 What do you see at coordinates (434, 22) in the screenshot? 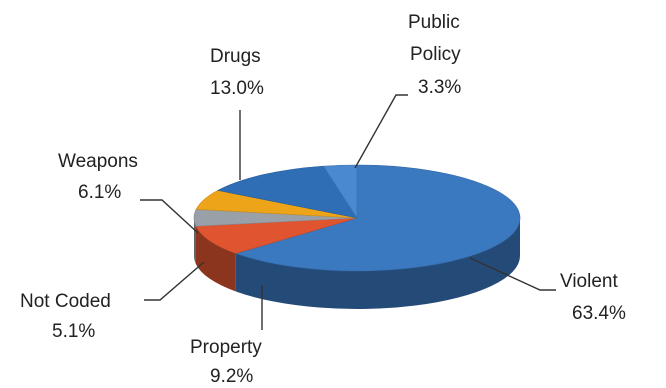
I see `label-public-policy-name-line1: Public` at bounding box center [434, 22].